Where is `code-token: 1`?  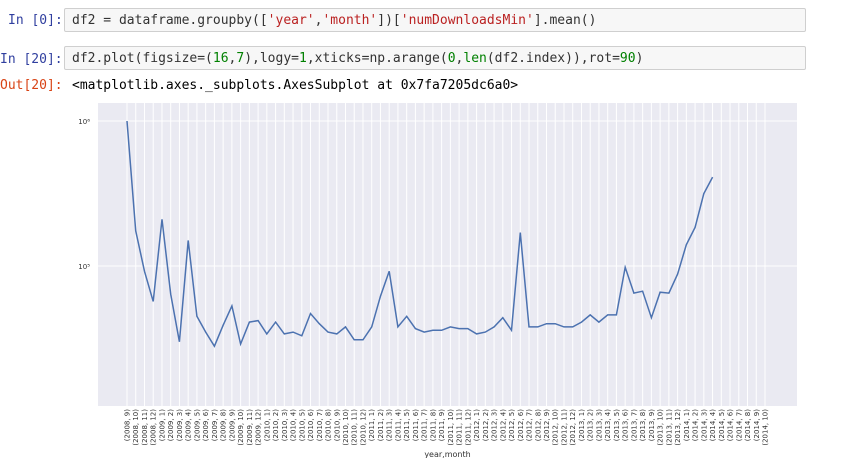
code-token: 1 is located at coordinates (303, 58).